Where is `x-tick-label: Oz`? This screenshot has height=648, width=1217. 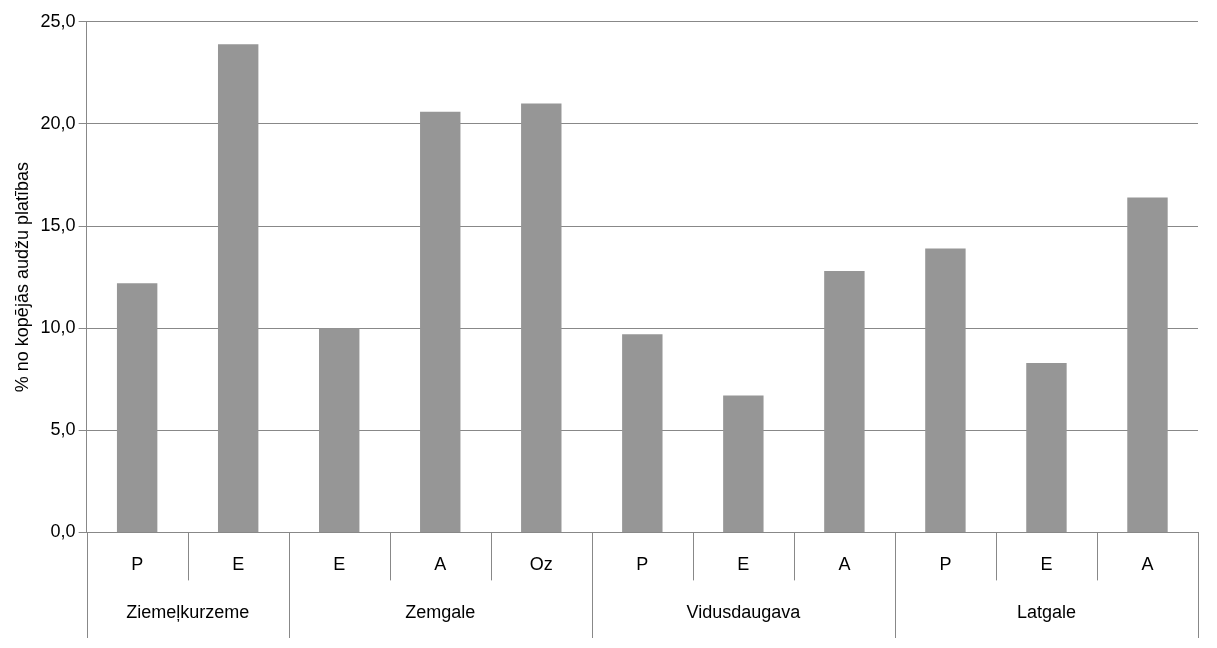
x-tick-label: Oz is located at coordinates (541, 564).